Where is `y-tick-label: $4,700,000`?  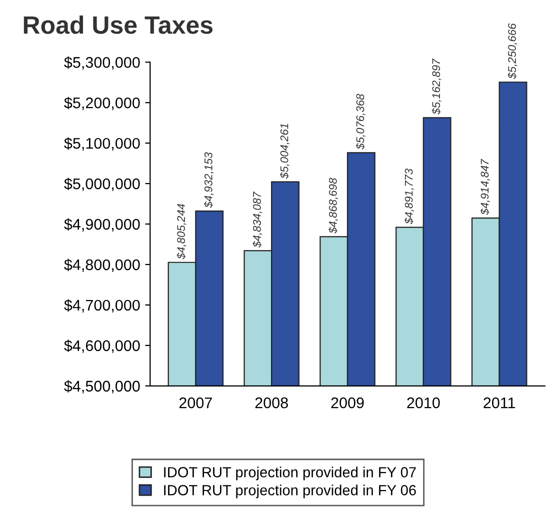 y-tick-label: $4,700,000 is located at coordinates (102, 305).